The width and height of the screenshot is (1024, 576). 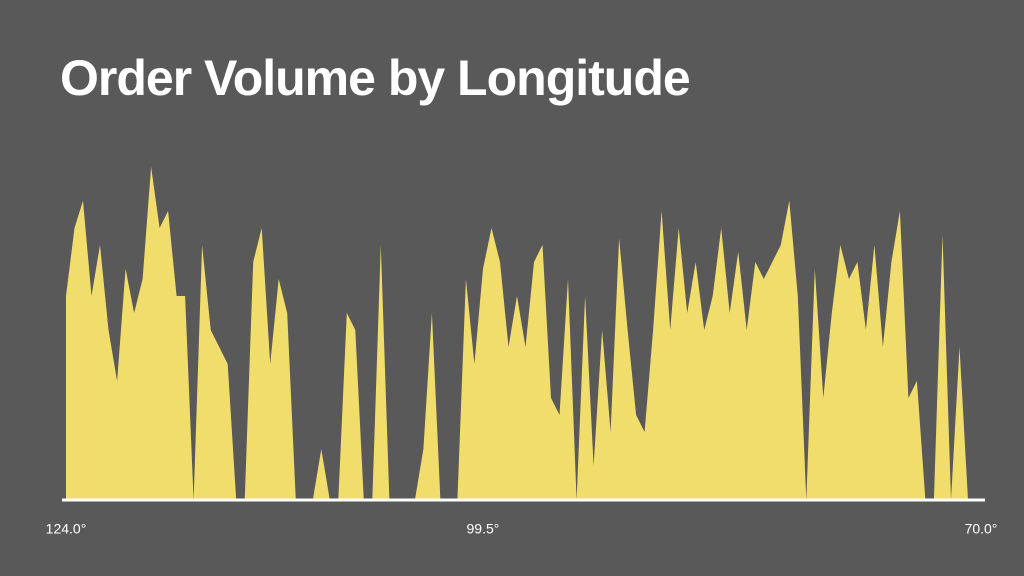 I want to click on chart-title: Order Volume by Longitude, so click(x=375, y=78).